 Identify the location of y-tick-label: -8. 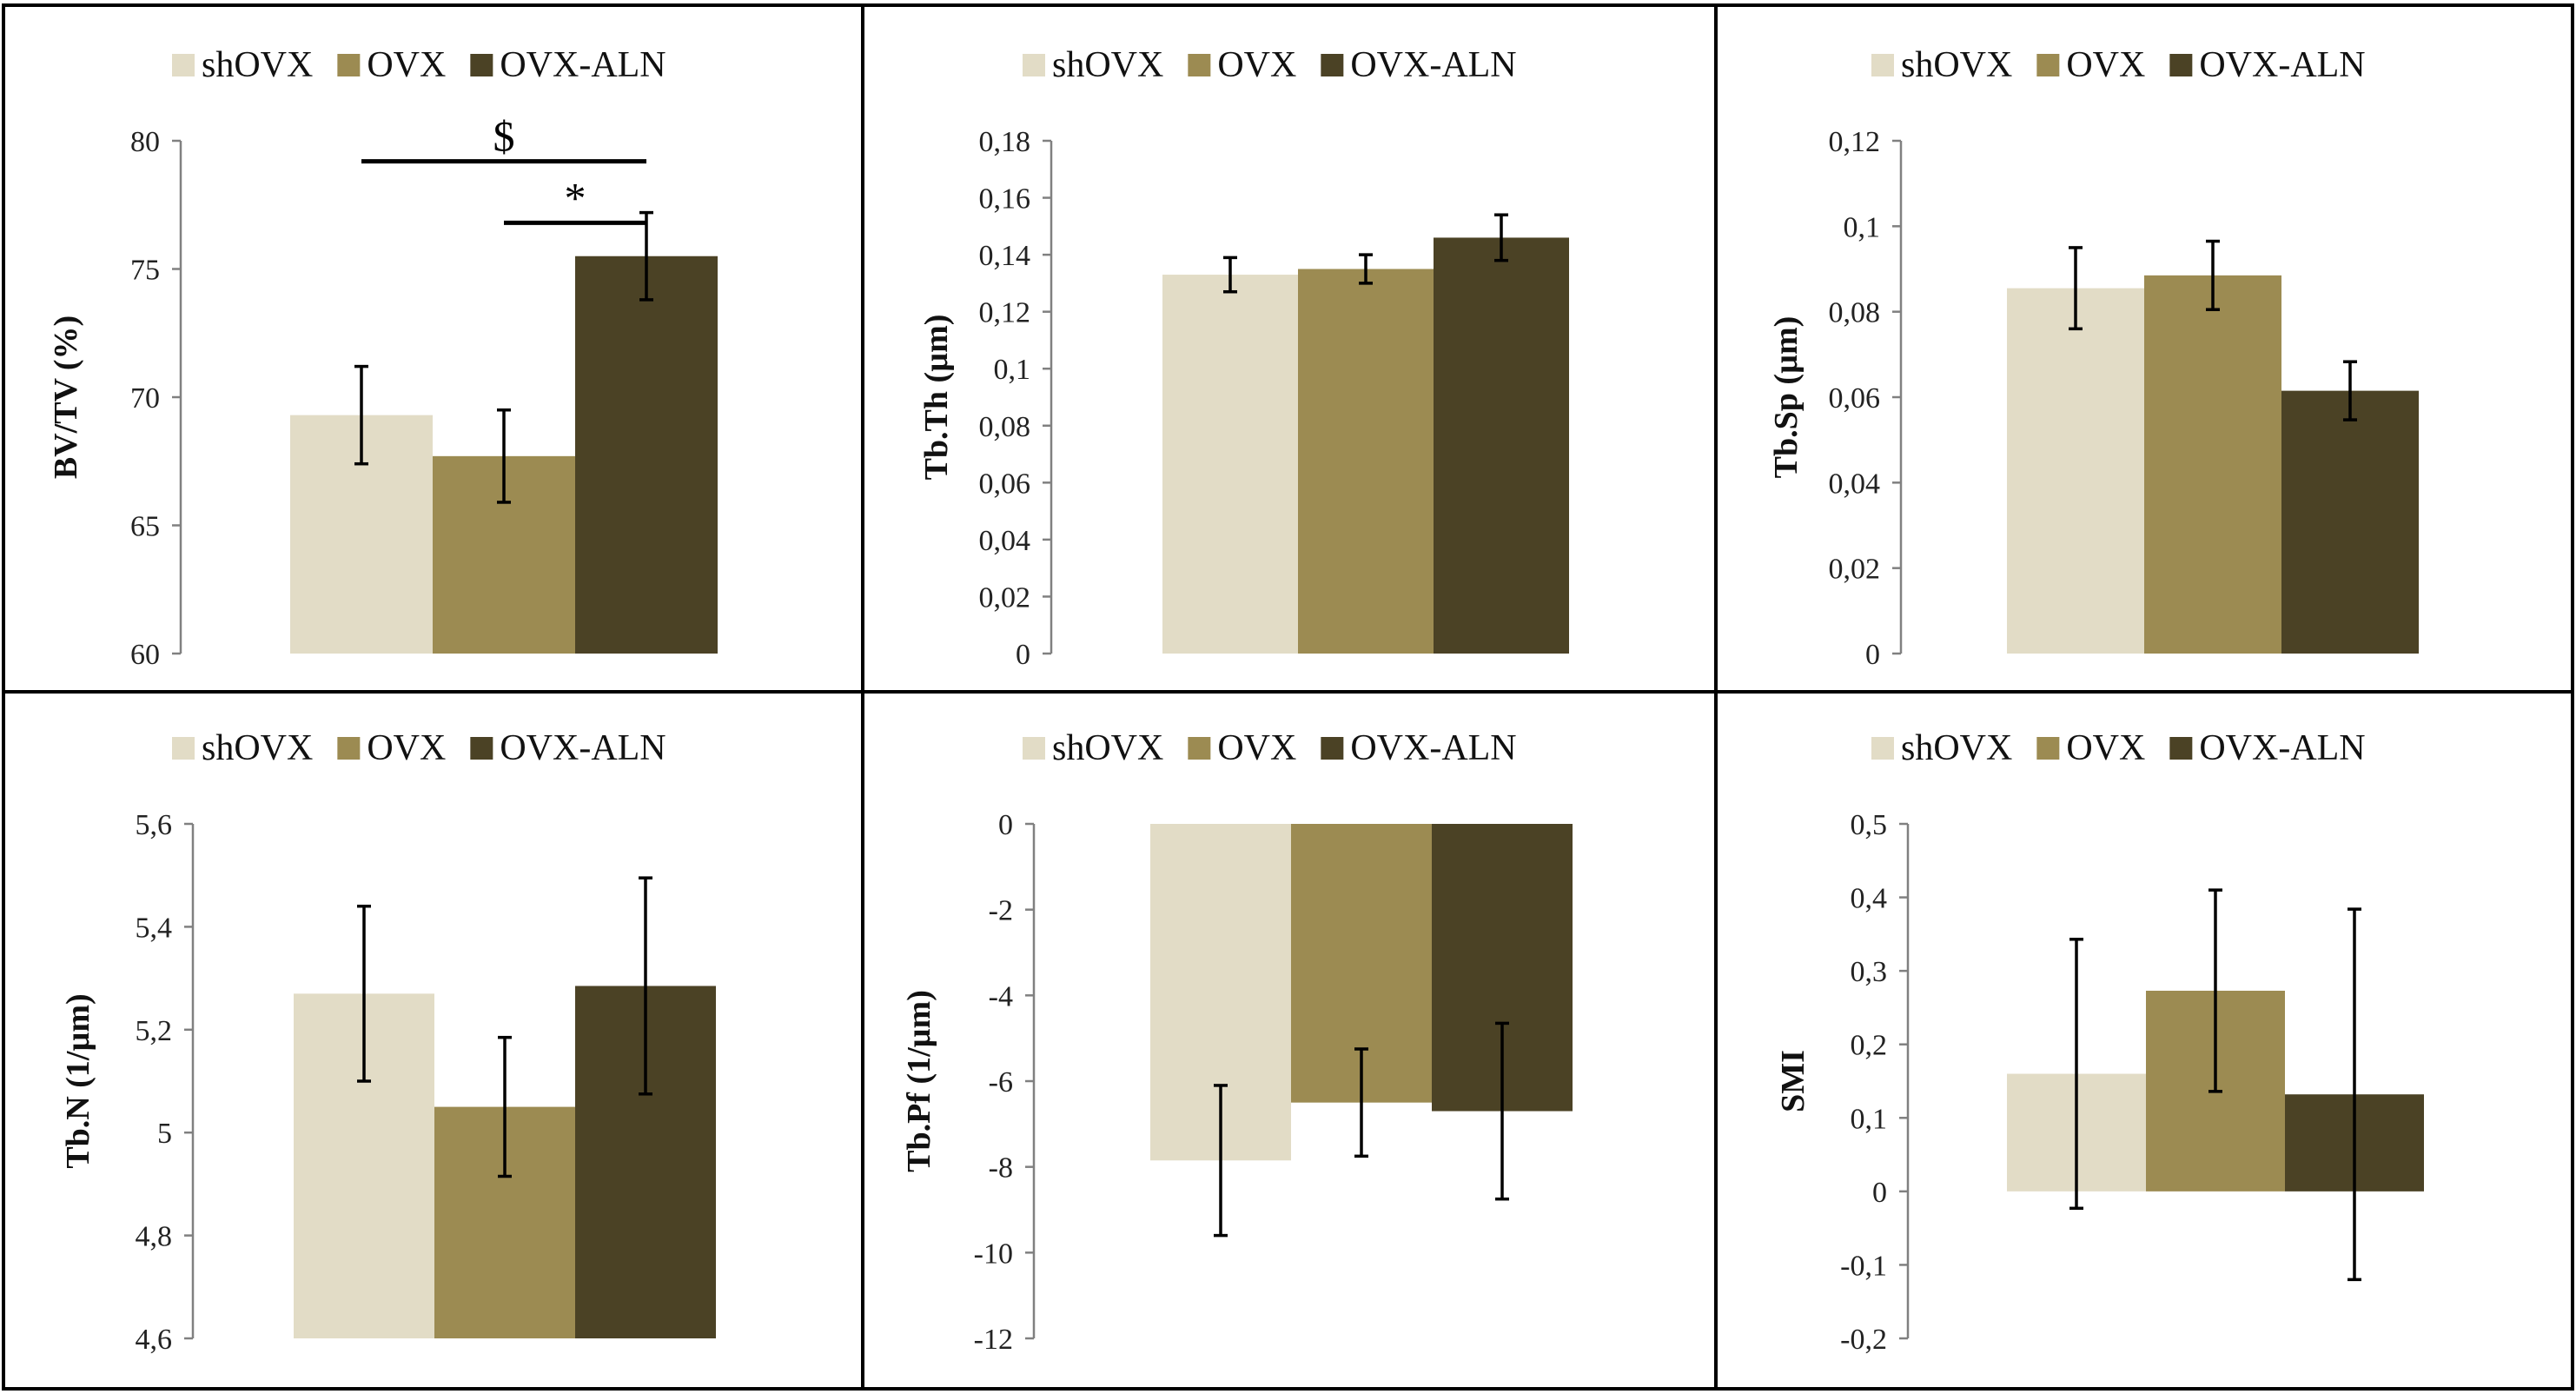
(1001, 1168).